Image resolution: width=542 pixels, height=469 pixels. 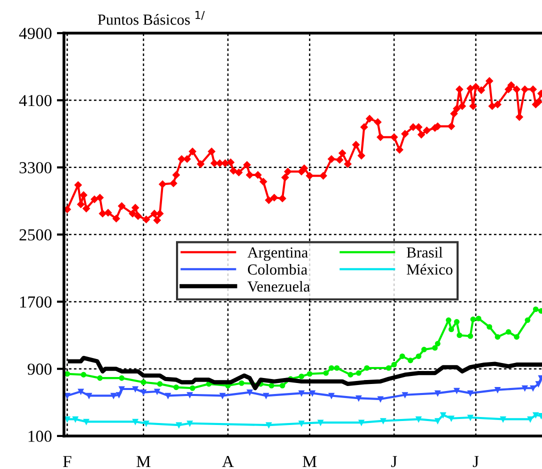 I want to click on y-tick-label: 4900, so click(x=35, y=34).